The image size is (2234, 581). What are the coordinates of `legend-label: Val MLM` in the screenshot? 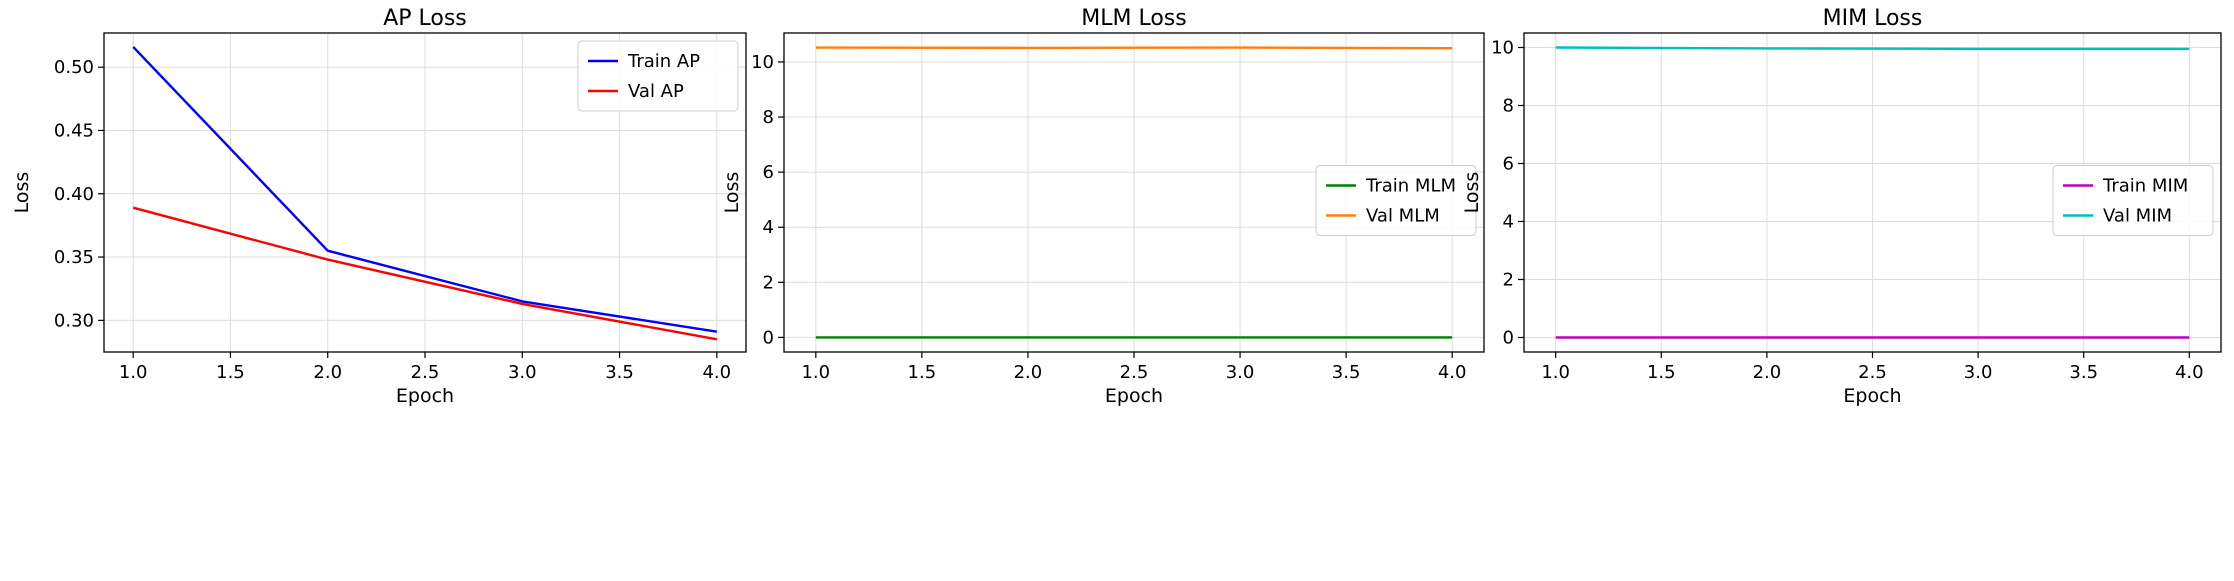 It's located at (1403, 216).